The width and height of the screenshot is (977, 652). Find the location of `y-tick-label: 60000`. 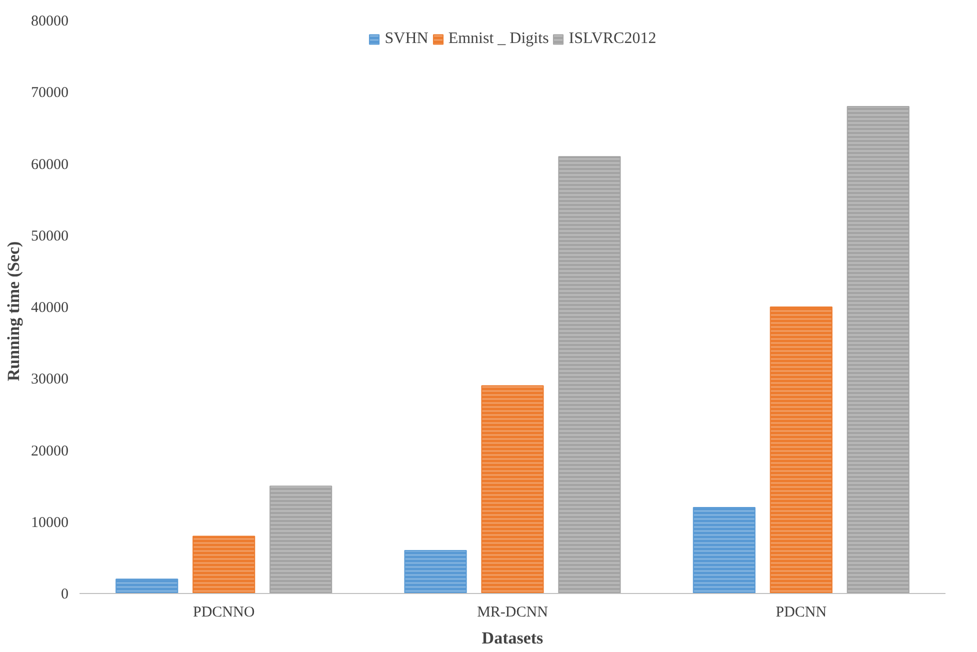

y-tick-label: 60000 is located at coordinates (49, 164).